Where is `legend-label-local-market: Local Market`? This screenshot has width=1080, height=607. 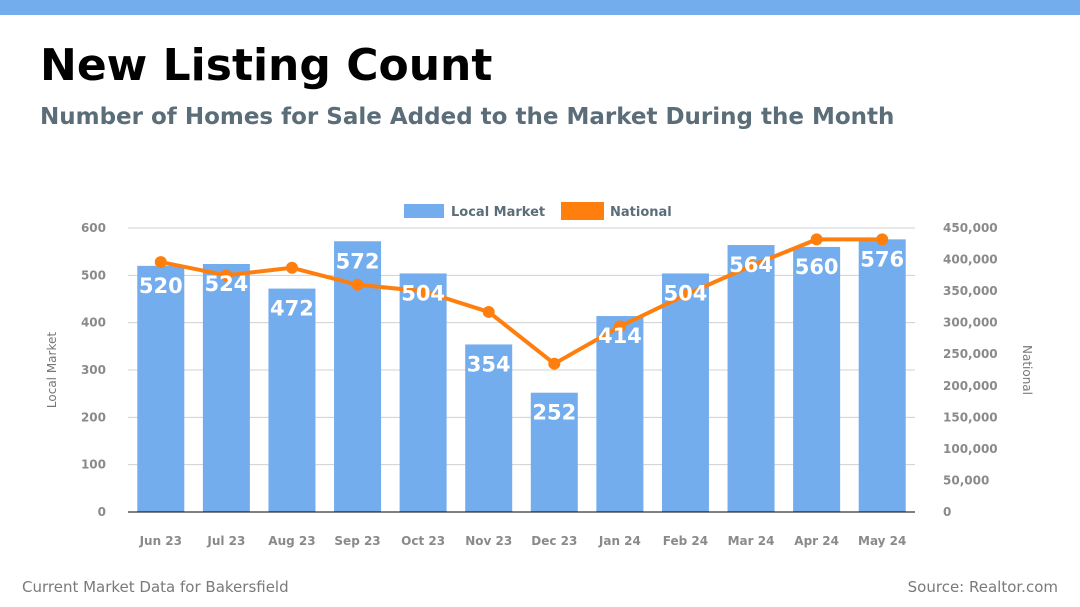
legend-label-local-market: Local Market is located at coordinates (498, 212).